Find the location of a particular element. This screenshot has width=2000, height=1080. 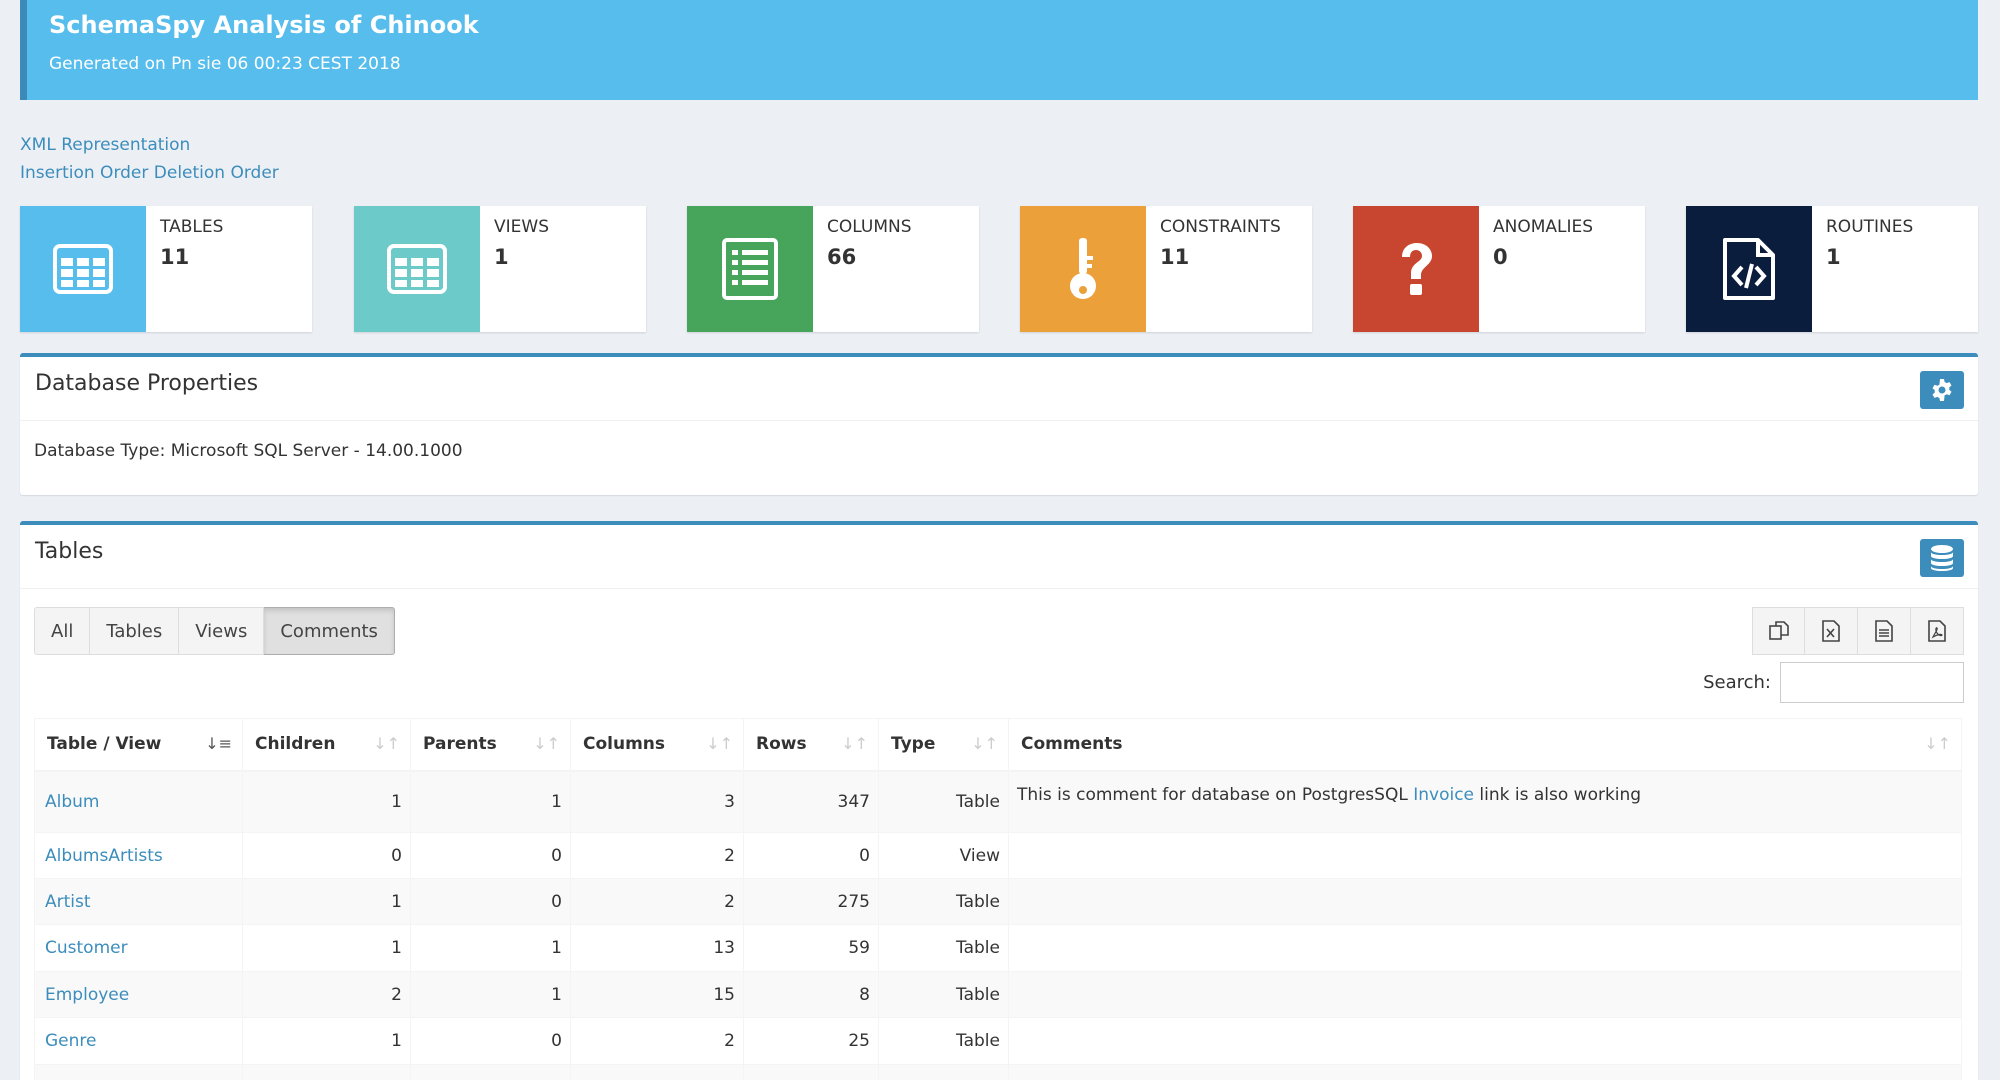

stat-box-routines: ROUTINES 1 is located at coordinates (1832, 269).